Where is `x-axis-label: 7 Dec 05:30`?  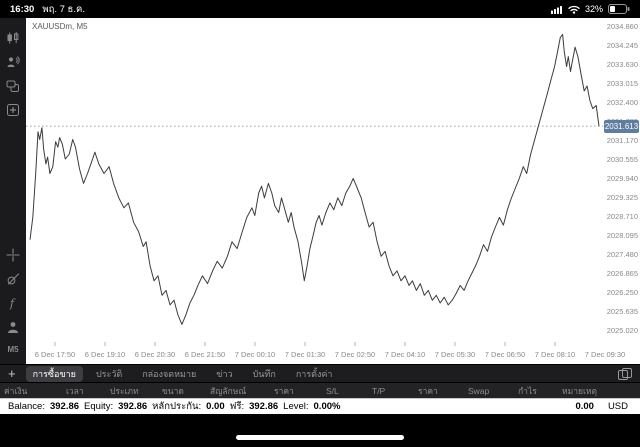 x-axis-label: 7 Dec 05:30 is located at coordinates (455, 354).